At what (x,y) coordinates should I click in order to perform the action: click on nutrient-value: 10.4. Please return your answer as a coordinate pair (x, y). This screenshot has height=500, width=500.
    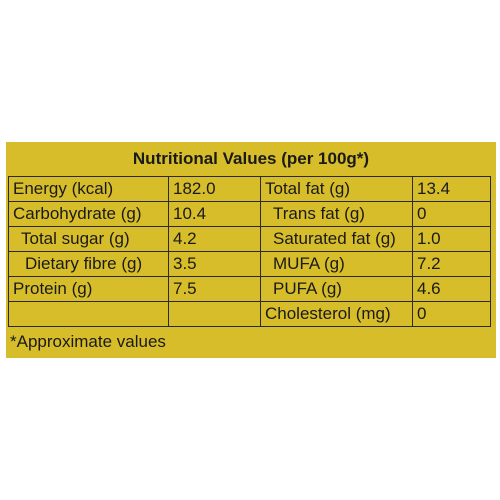
    Looking at the image, I should click on (214, 214).